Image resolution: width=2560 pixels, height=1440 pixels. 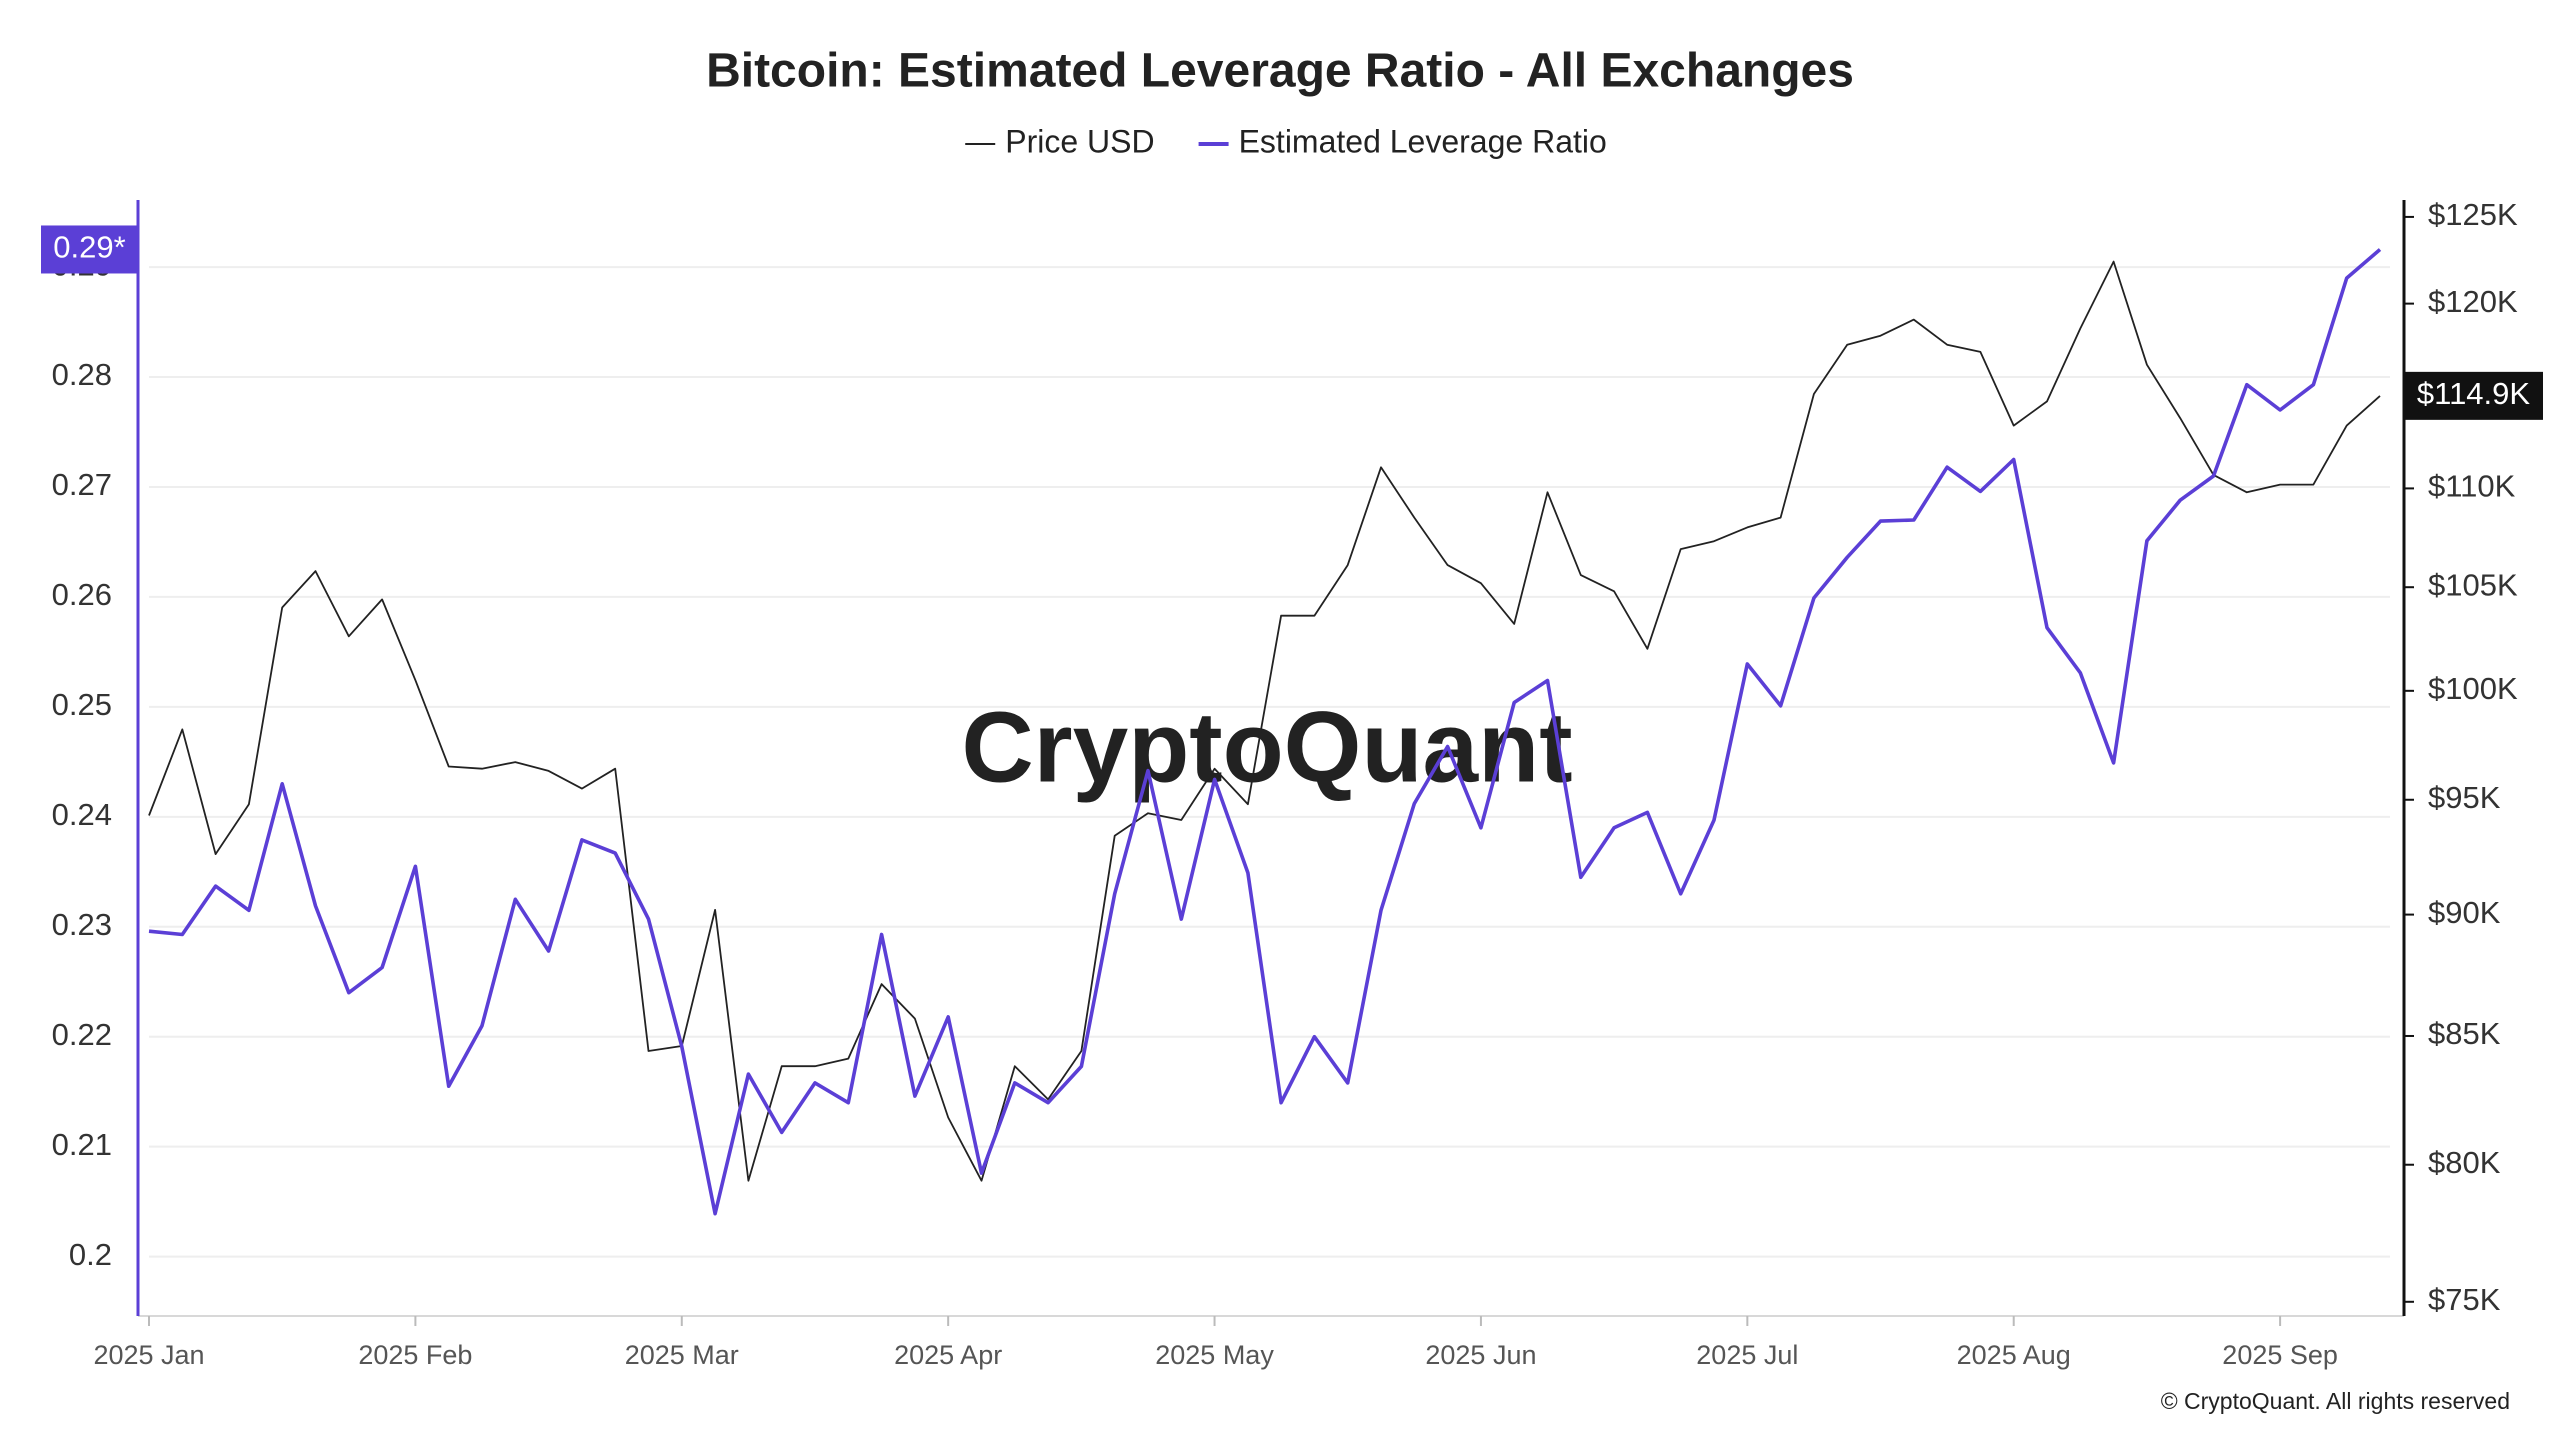 I want to click on legend: Price USD Estimated Leverage Ratio, so click(x=1286, y=141).